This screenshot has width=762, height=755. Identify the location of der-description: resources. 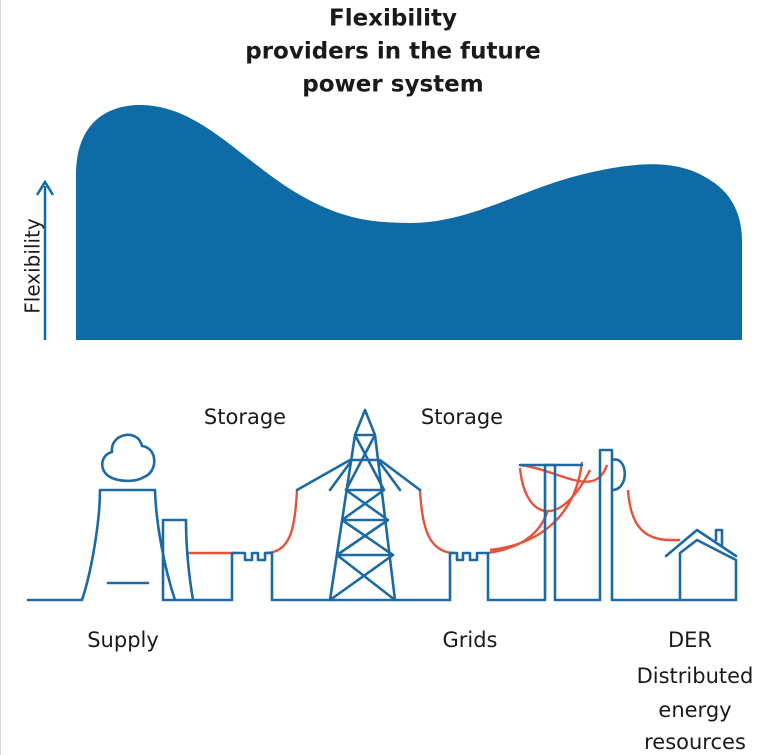
(695, 742).